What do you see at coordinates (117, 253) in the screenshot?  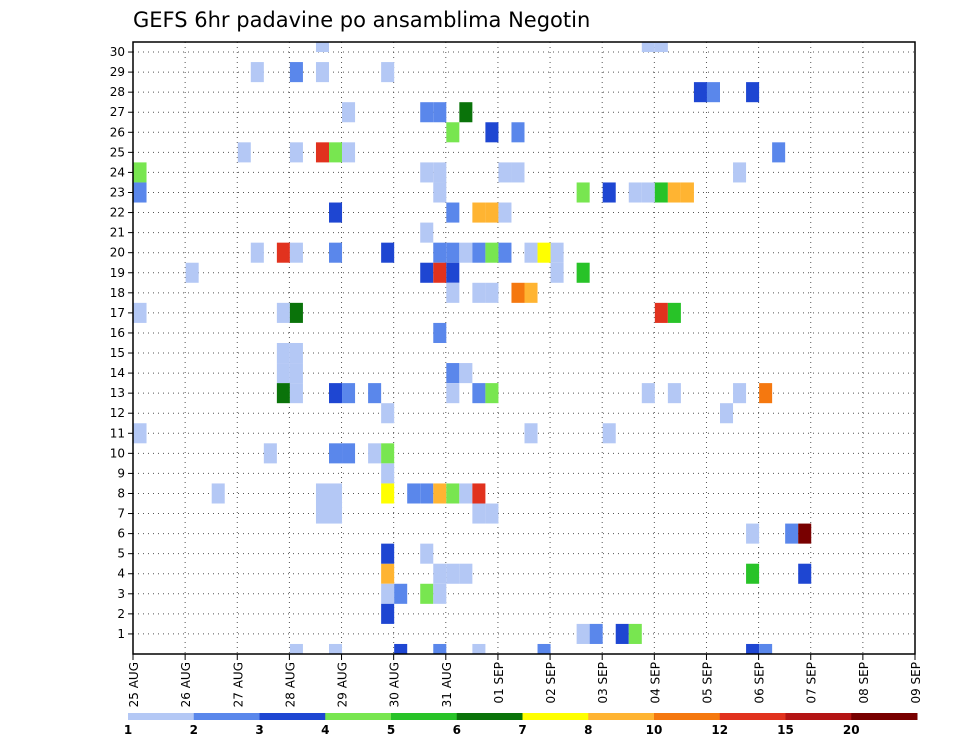 I see `y-tick-label: 20` at bounding box center [117, 253].